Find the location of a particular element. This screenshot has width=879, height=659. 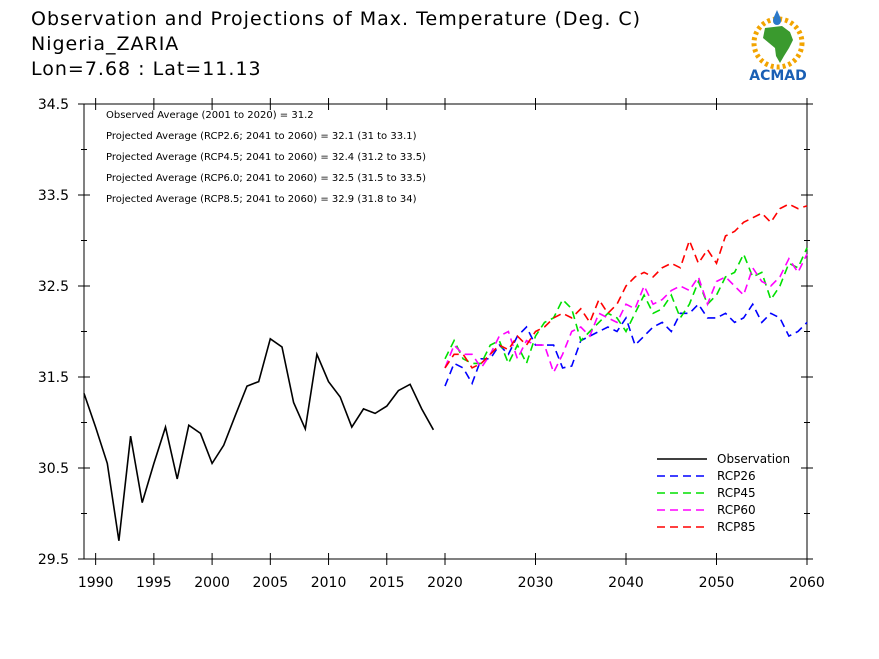

series-line-rcp85 is located at coordinates (626, 286).